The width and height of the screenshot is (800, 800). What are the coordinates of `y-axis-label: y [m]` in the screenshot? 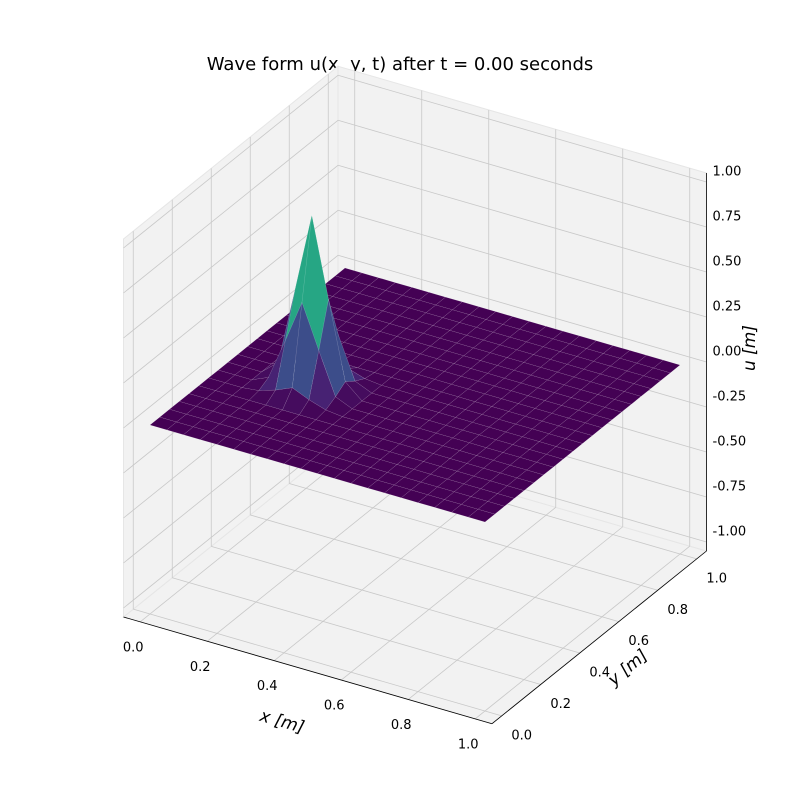 It's located at (627, 668).